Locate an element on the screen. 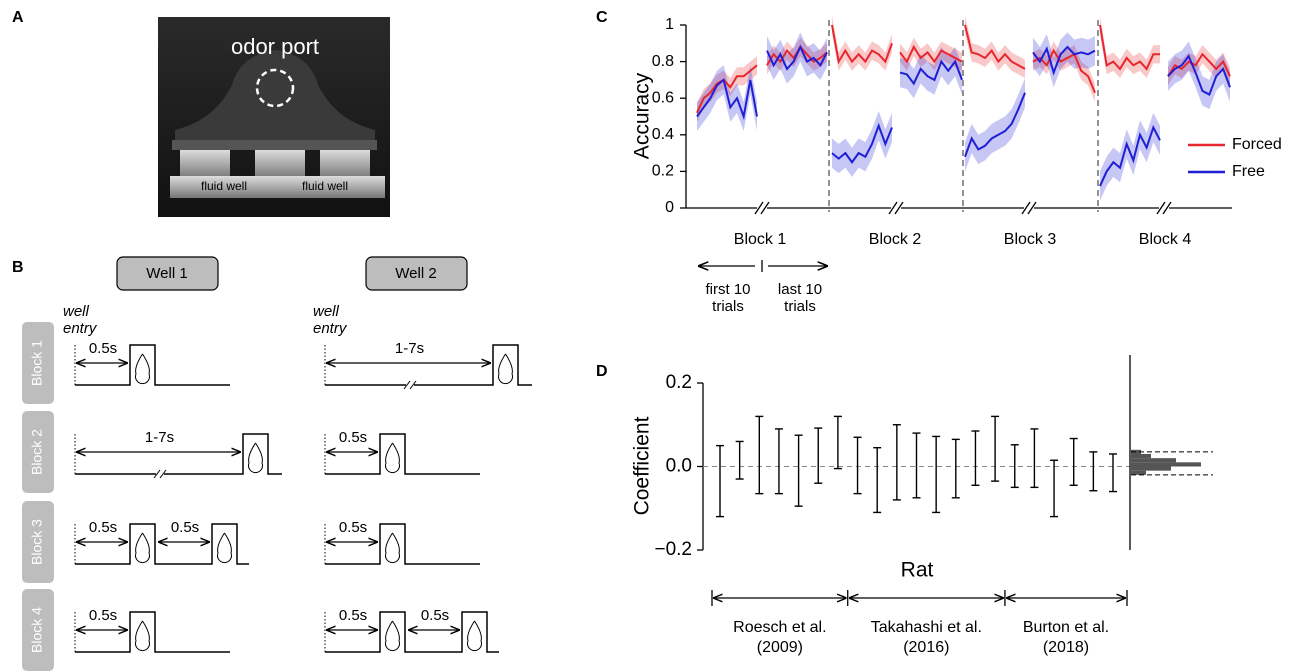  group-year: (2009) is located at coordinates (780, 647).